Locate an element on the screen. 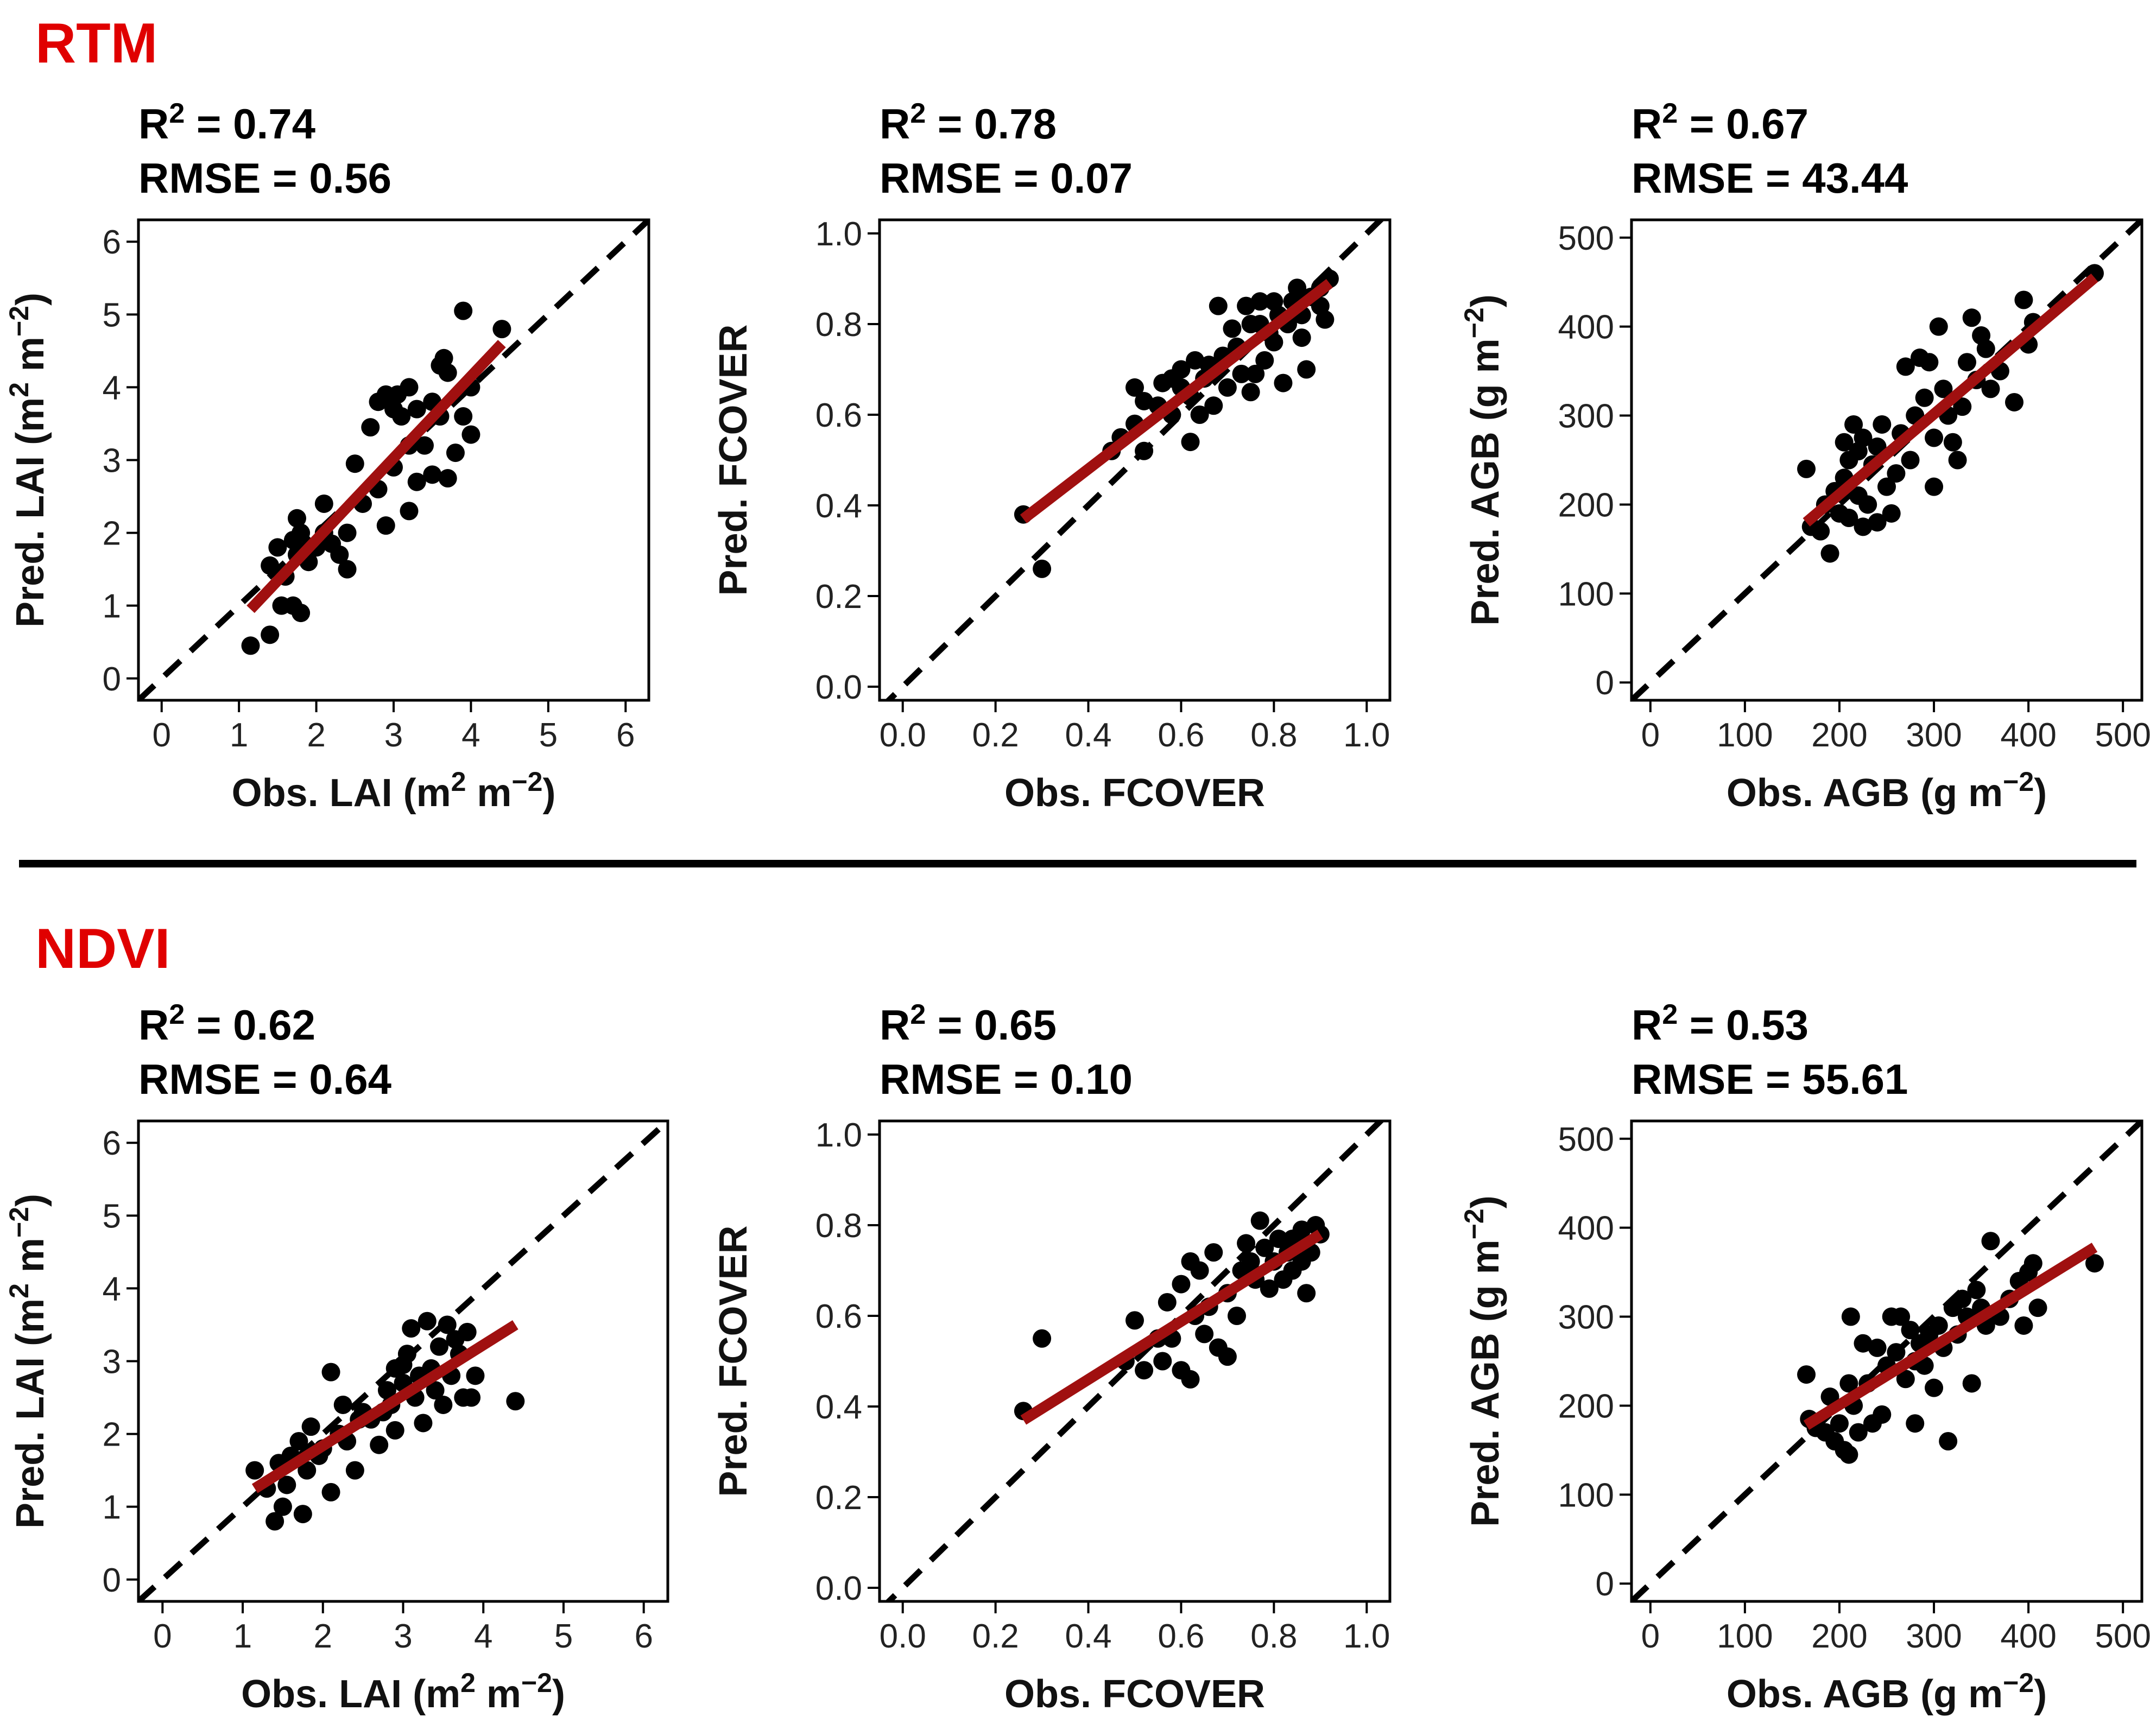 This screenshot has width=2150, height=1736. rmse-label: RMSE = 0.56 is located at coordinates (264, 178).